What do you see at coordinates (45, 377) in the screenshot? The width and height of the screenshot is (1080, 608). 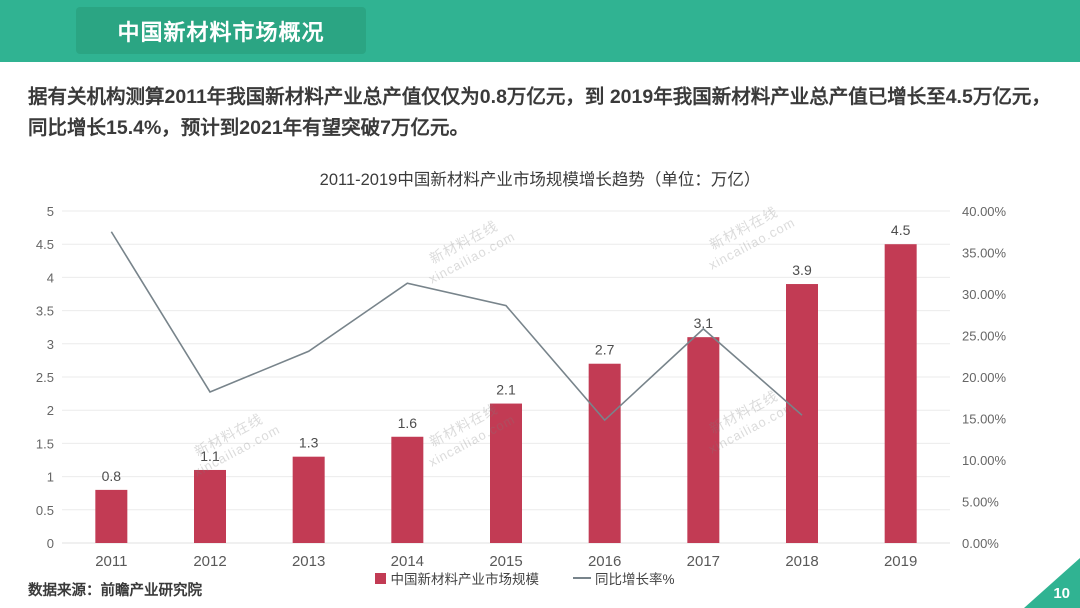 I see `y-axis-tick: 2.5` at bounding box center [45, 377].